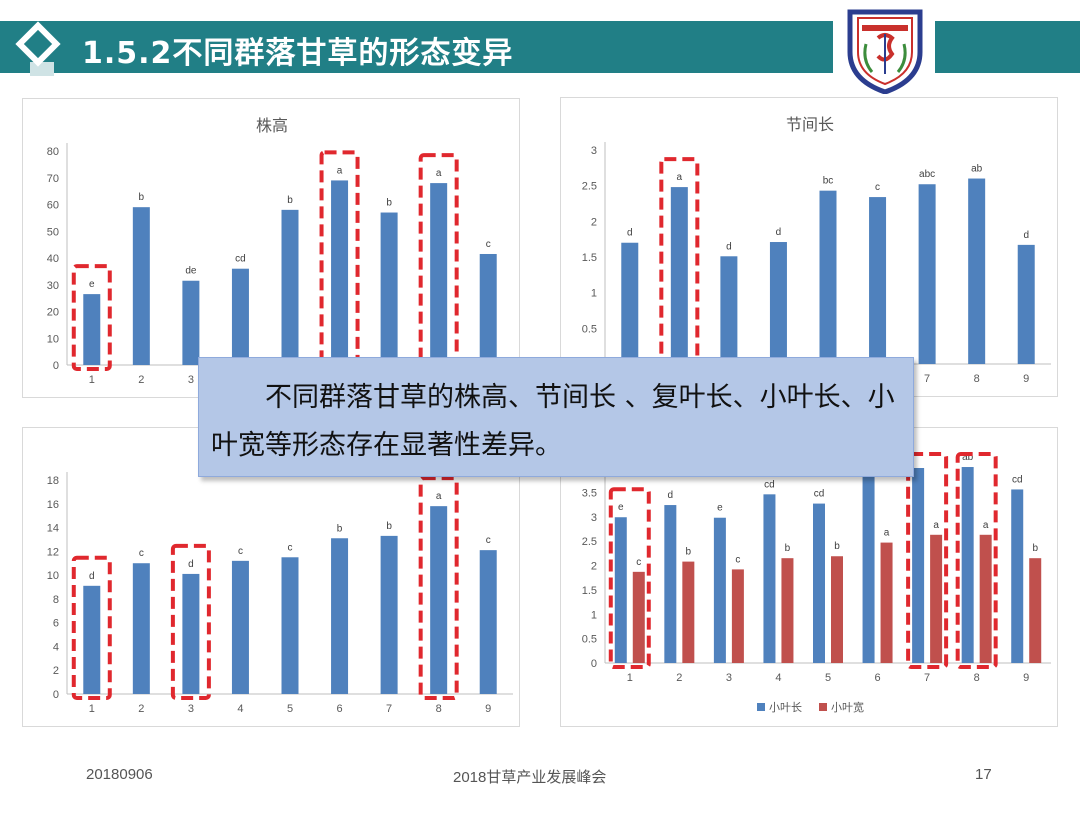  I want to click on footer-date: 20180906, so click(119, 774).